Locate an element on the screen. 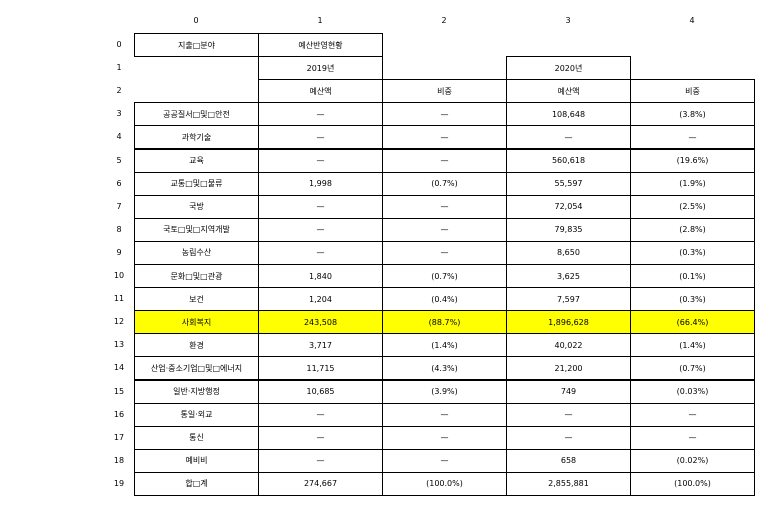 This screenshot has width=764, height=505. value-cell: (4.3%) is located at coordinates (444, 368).